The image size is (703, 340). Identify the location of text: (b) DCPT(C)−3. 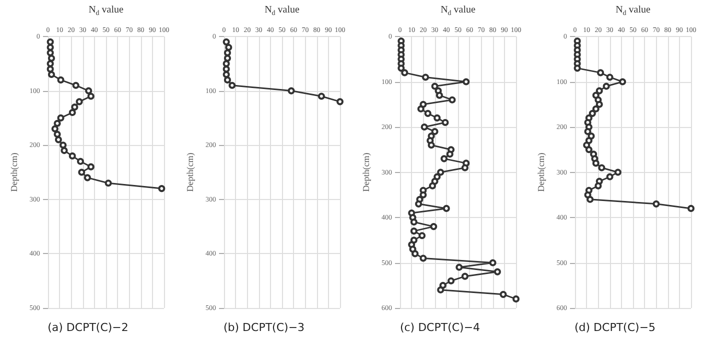
(263, 327).